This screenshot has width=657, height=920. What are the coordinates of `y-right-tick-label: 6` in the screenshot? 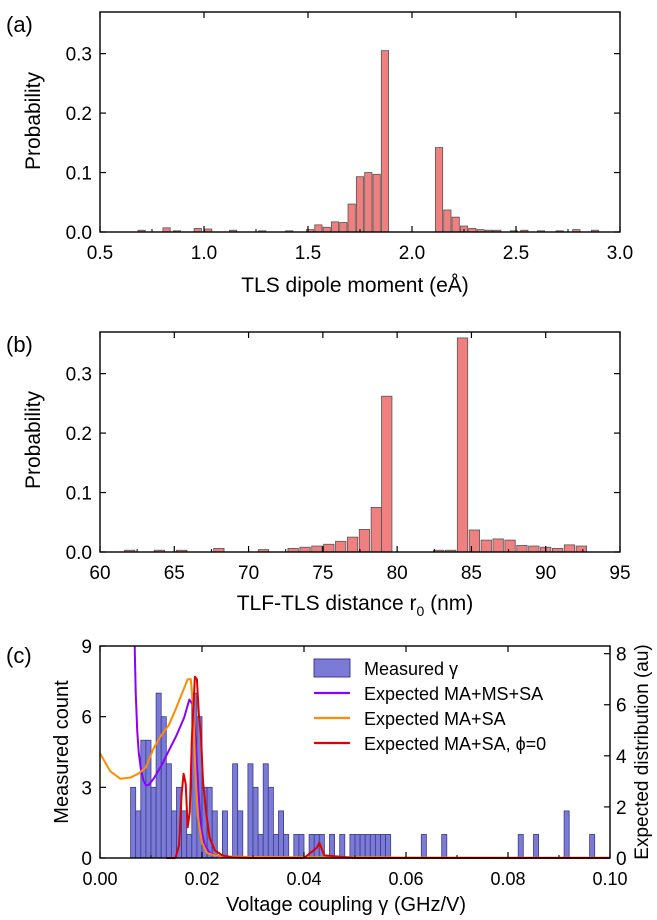 It's located at (621, 706).